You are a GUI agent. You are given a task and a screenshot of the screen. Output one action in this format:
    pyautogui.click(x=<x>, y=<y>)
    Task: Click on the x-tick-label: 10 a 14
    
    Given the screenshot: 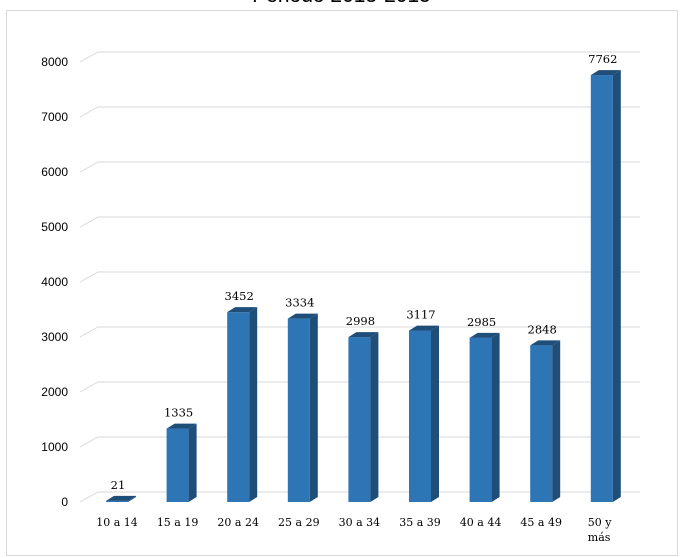 What is the action you would take?
    pyautogui.click(x=117, y=522)
    